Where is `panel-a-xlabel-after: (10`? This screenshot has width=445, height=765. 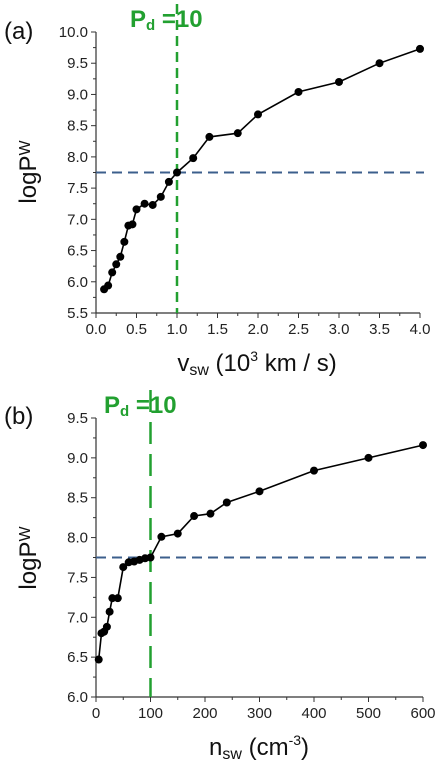
panel-a-xlabel-after: (10 is located at coordinates (229, 363).